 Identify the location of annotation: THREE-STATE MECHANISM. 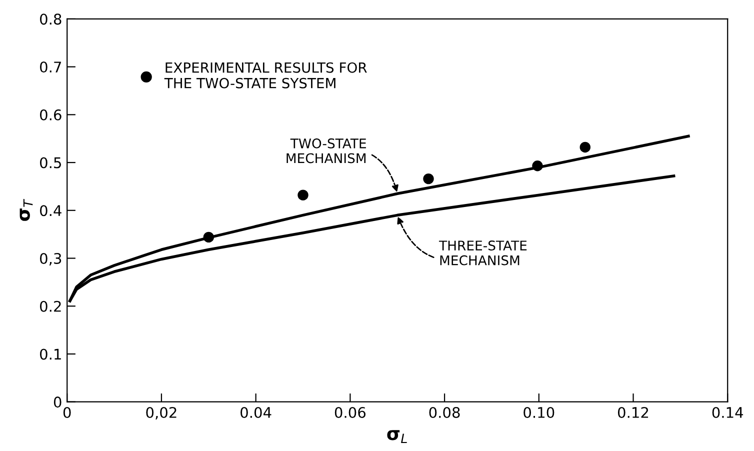
(482, 253).